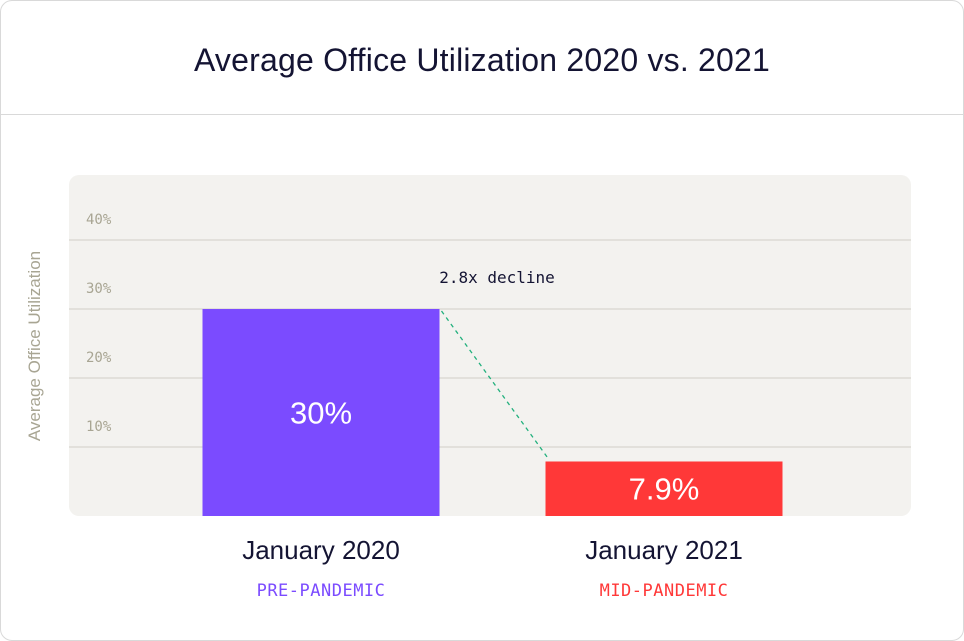 Image resolution: width=964 pixels, height=641 pixels. What do you see at coordinates (494, 384) in the screenshot?
I see `decline-connector-line` at bounding box center [494, 384].